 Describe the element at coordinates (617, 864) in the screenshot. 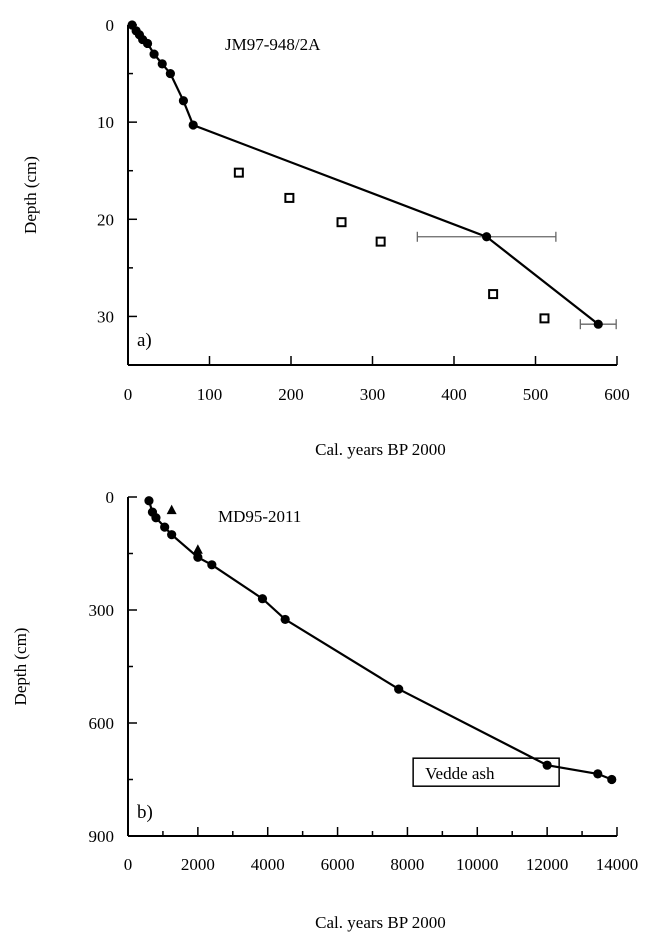

I see `x-tick-label: 14000` at that location.